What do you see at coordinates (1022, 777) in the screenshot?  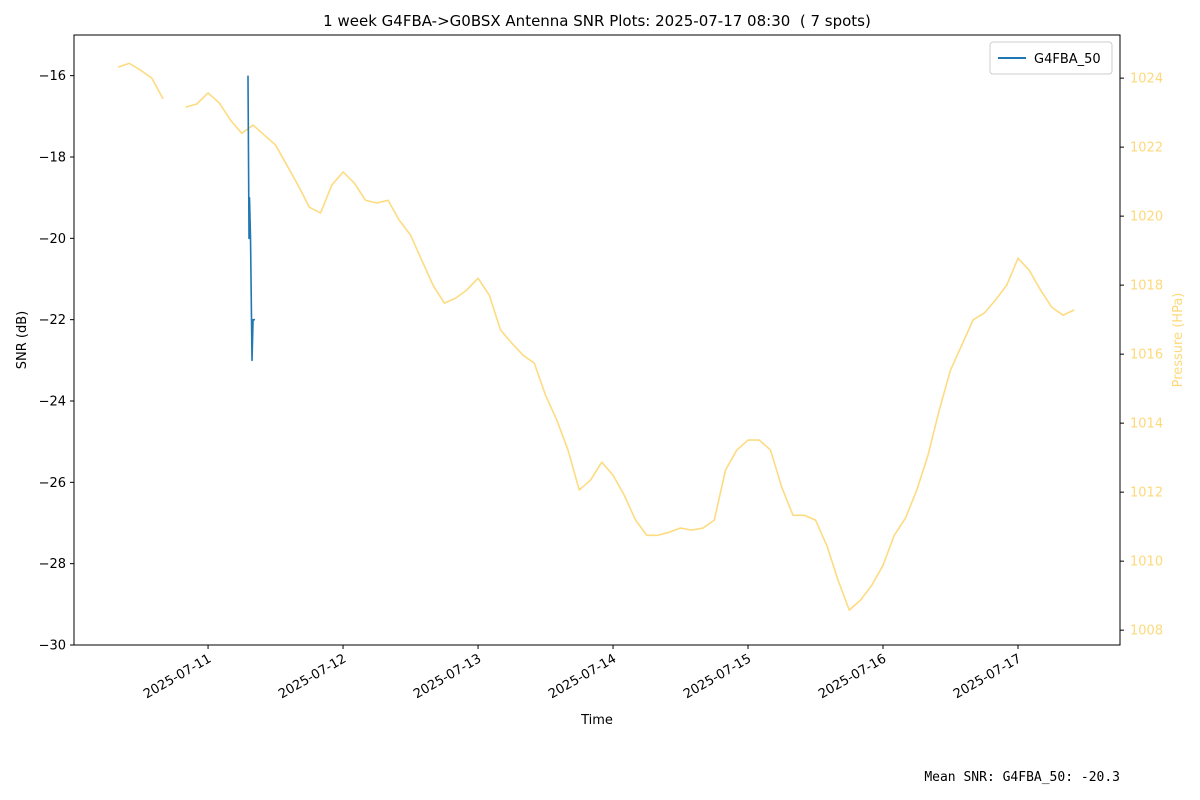 I see `footnote: Mean SNR: G4FBA_50: -20.3` at bounding box center [1022, 777].